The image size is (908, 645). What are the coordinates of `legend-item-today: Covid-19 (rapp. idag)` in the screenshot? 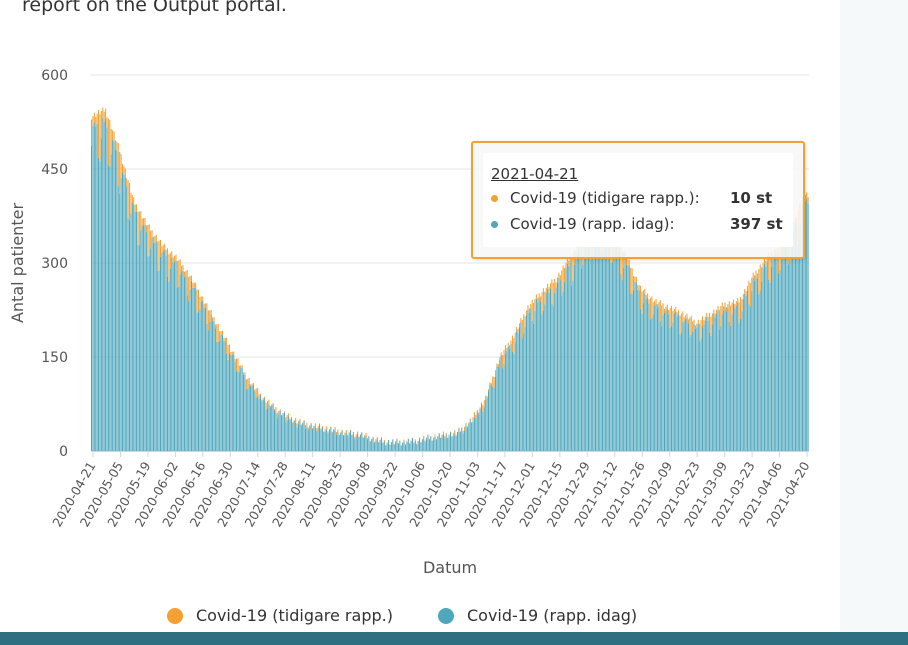 It's located at (537, 615).